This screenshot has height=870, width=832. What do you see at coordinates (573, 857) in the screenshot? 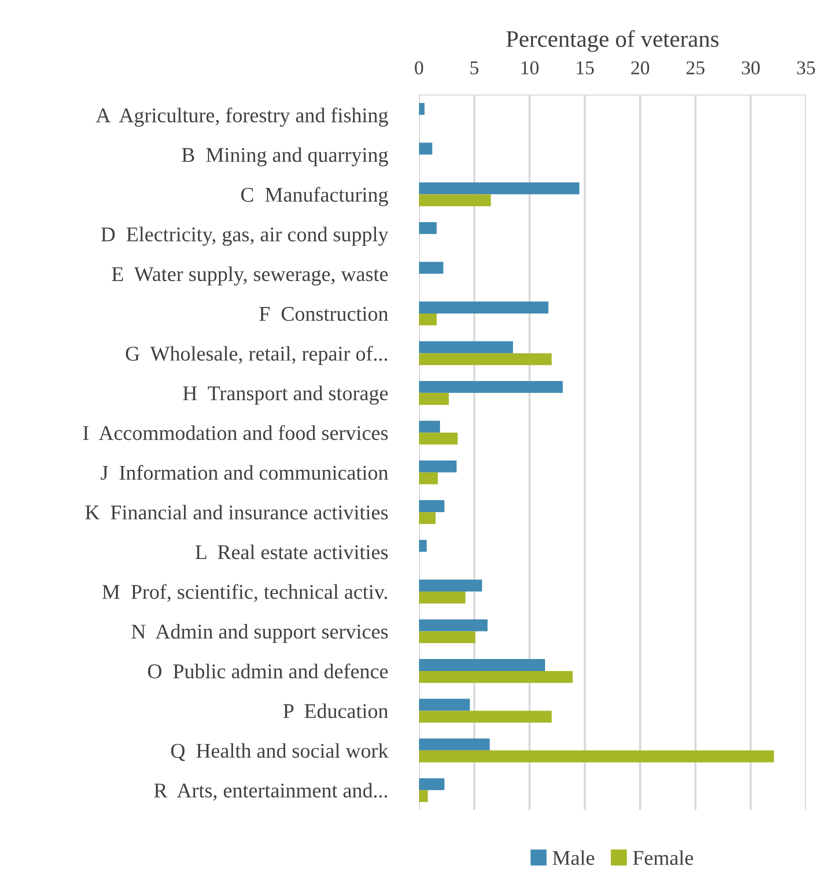
I see `legend-label: Male` at bounding box center [573, 857].